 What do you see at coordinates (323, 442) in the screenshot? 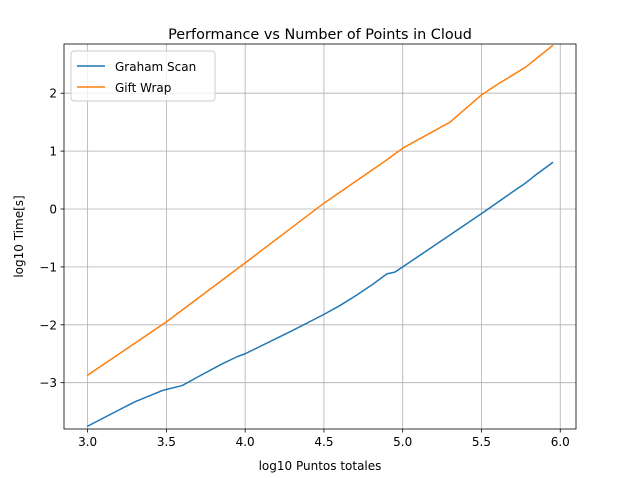
I see `x-tick-label: 4.5` at bounding box center [323, 442].